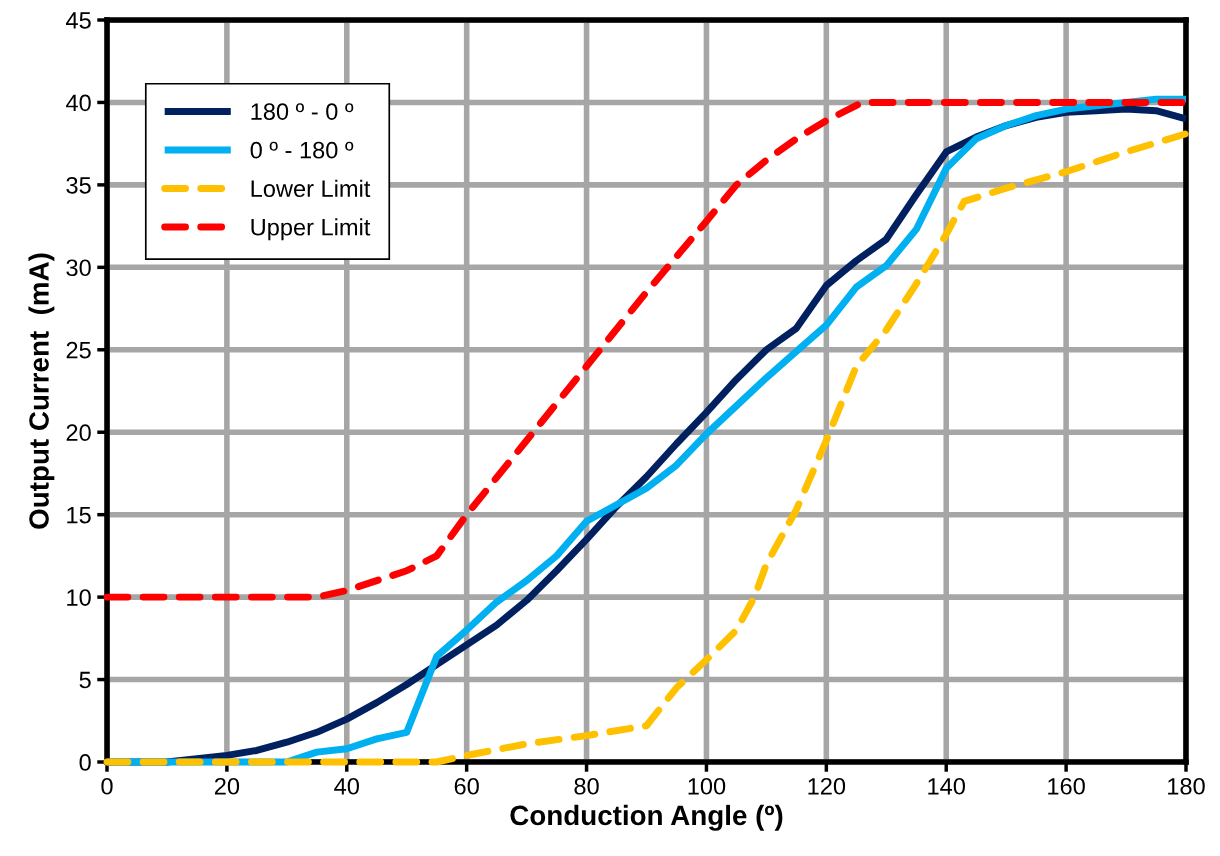  What do you see at coordinates (311, 188) in the screenshot?
I see `legend-label: Lower Limit` at bounding box center [311, 188].